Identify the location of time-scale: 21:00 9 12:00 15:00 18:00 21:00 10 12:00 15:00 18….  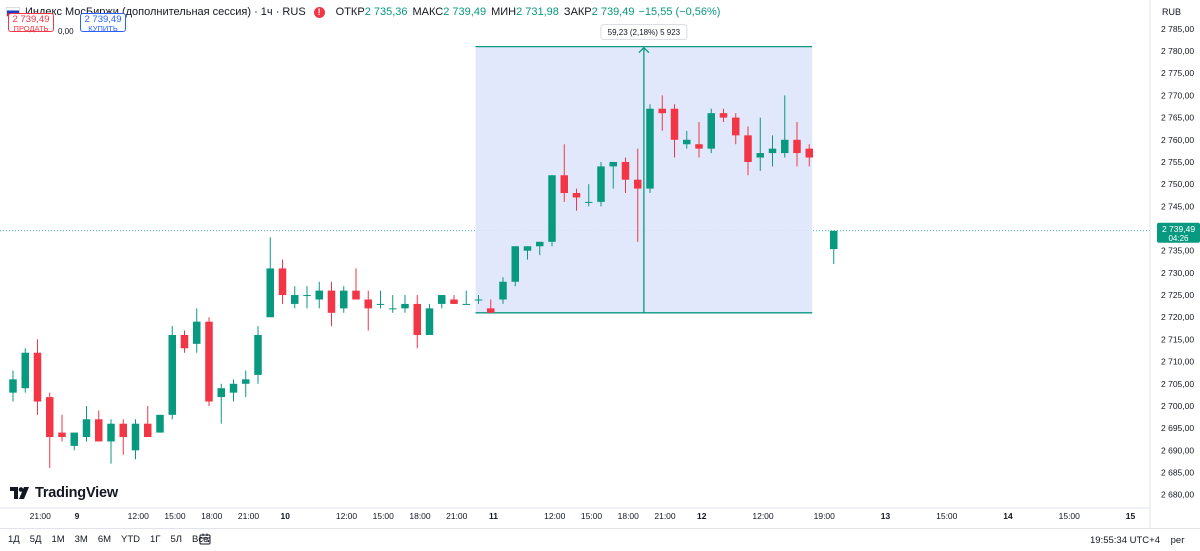
(575, 514).